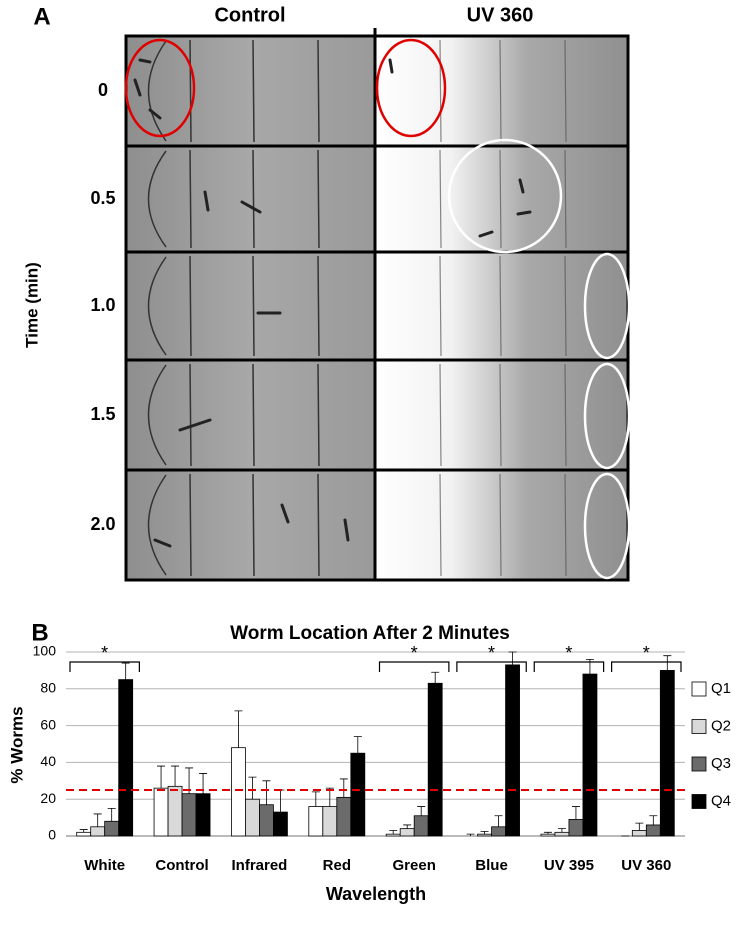  What do you see at coordinates (48, 724) in the screenshot?
I see `y-tick-label: 60` at bounding box center [48, 724].